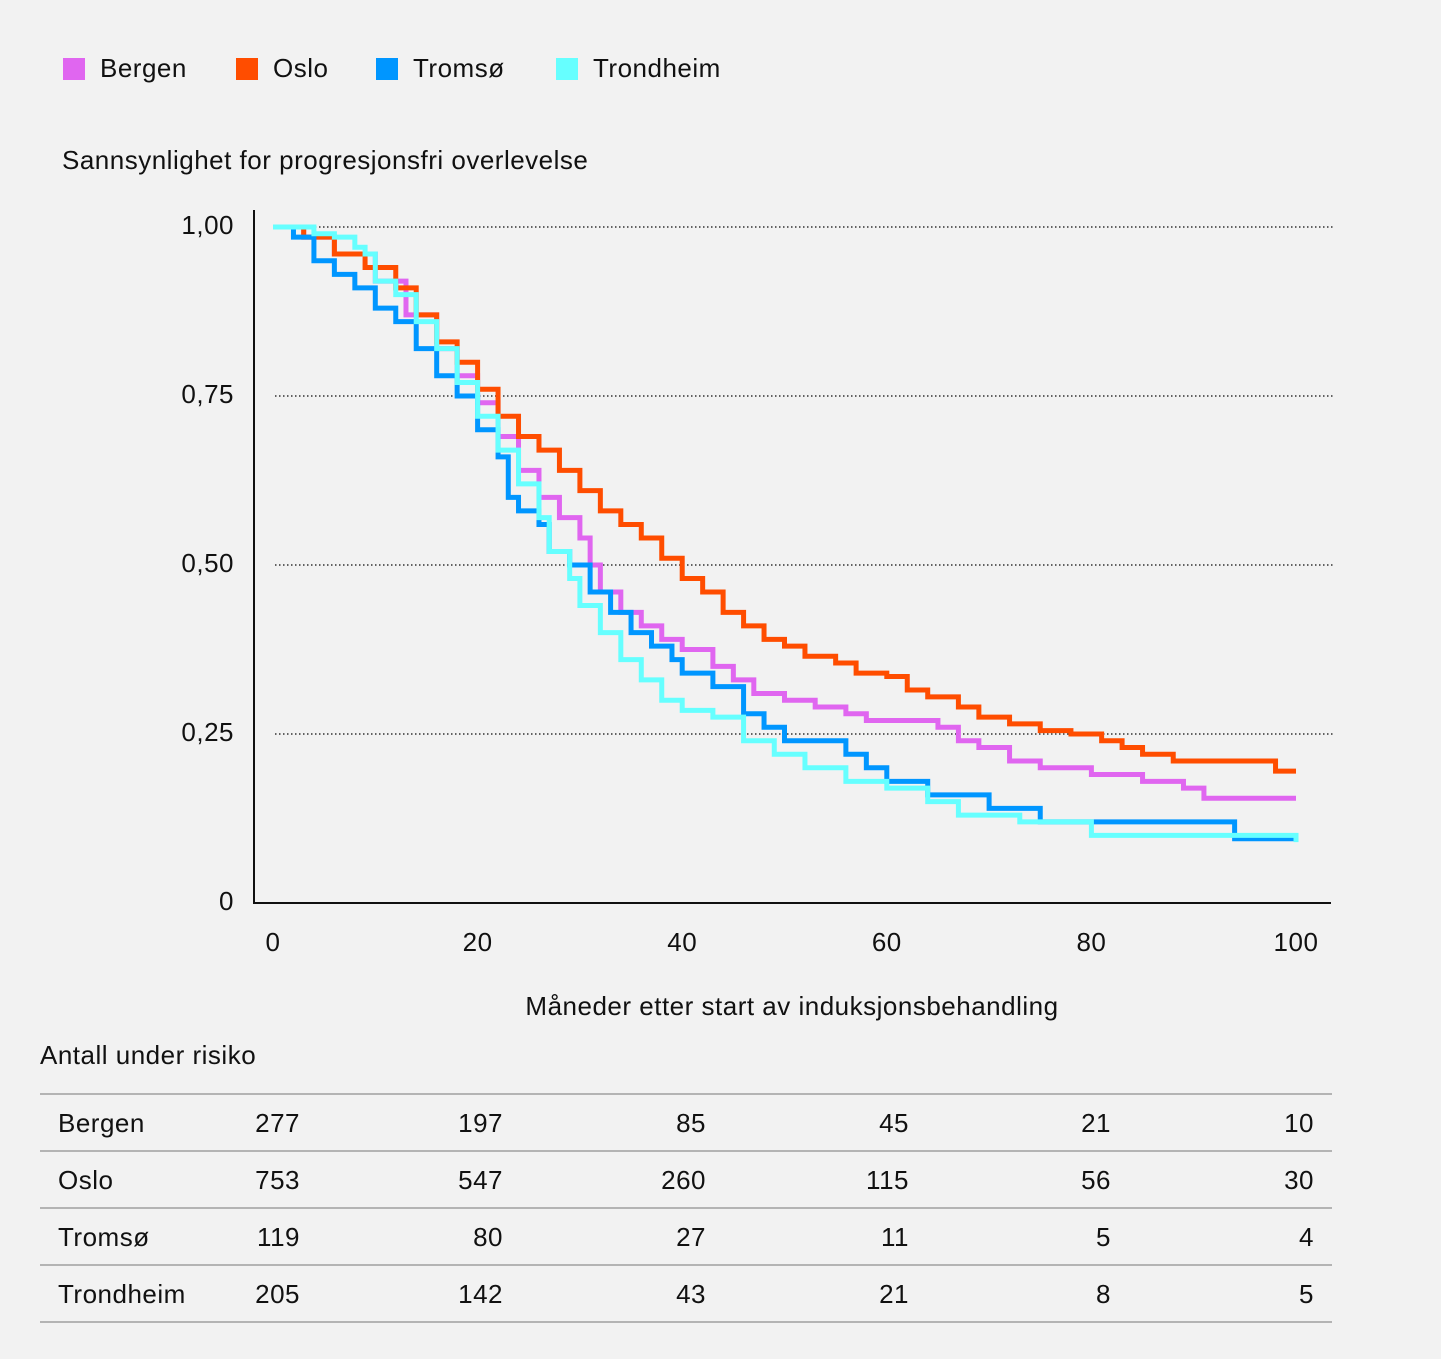 This screenshot has height=1359, width=1441. I want to click on risk-count: 56, so click(1096, 1180).